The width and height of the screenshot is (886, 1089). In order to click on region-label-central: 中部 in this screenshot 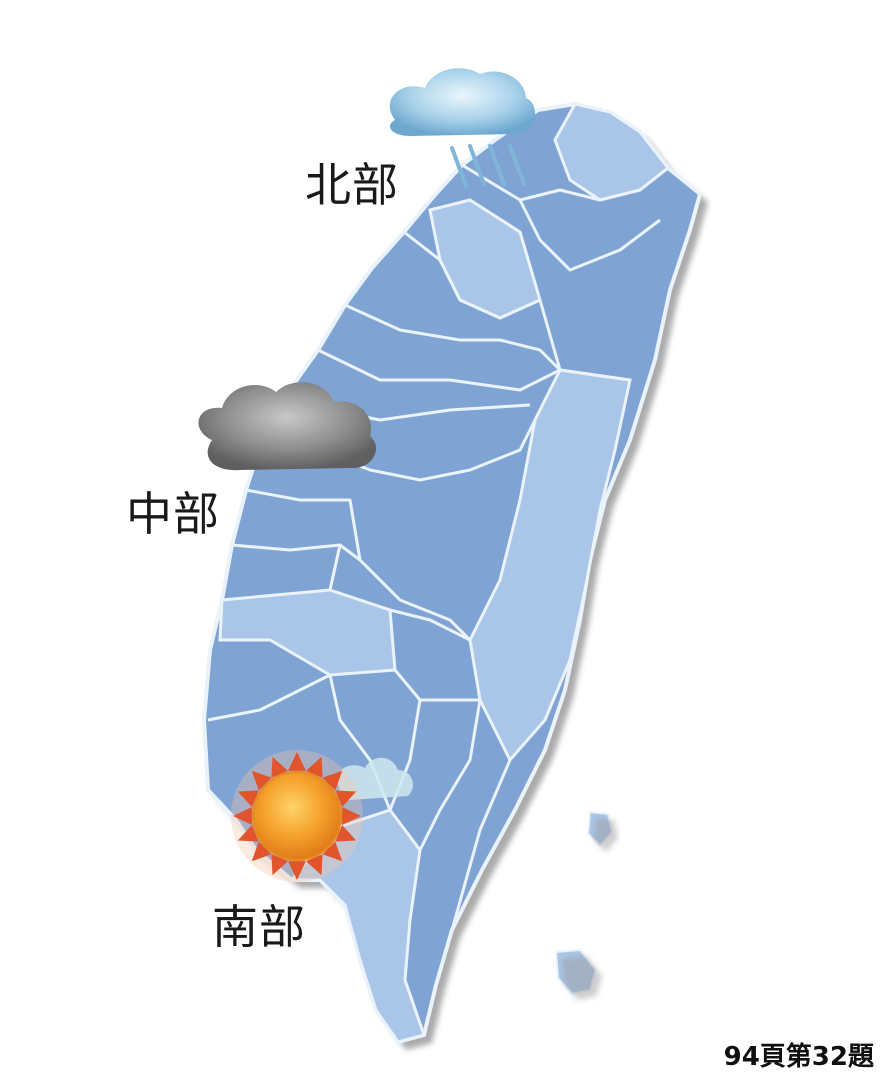, I will do `click(173, 514)`.